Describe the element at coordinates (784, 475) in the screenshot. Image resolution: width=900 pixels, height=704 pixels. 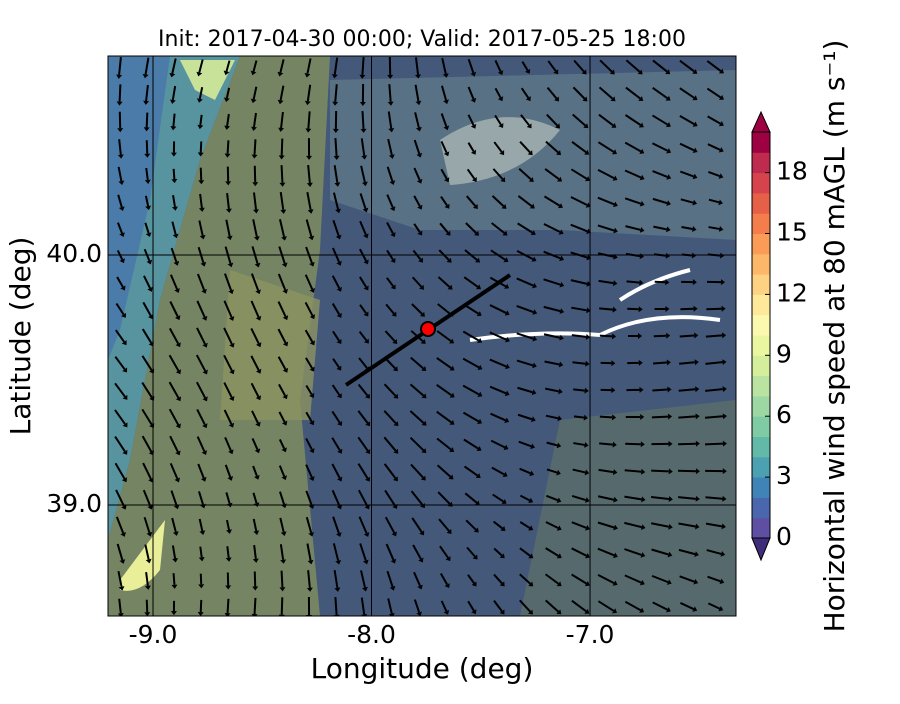
I see `colorbar-tick-label: 3` at that location.